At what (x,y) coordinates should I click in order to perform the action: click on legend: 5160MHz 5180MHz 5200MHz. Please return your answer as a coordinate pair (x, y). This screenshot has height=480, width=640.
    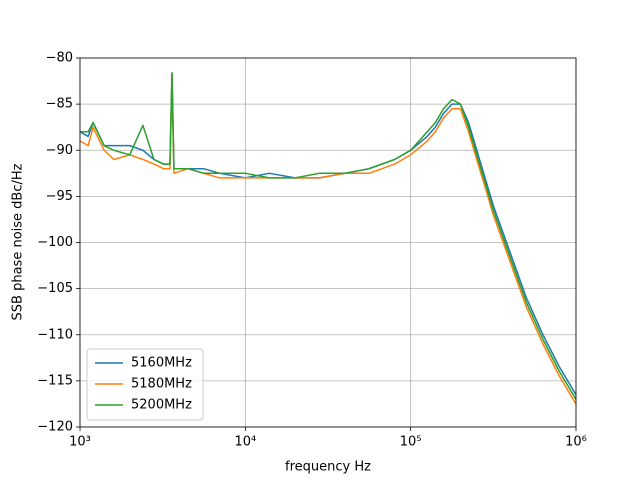
    Looking at the image, I should click on (145, 384).